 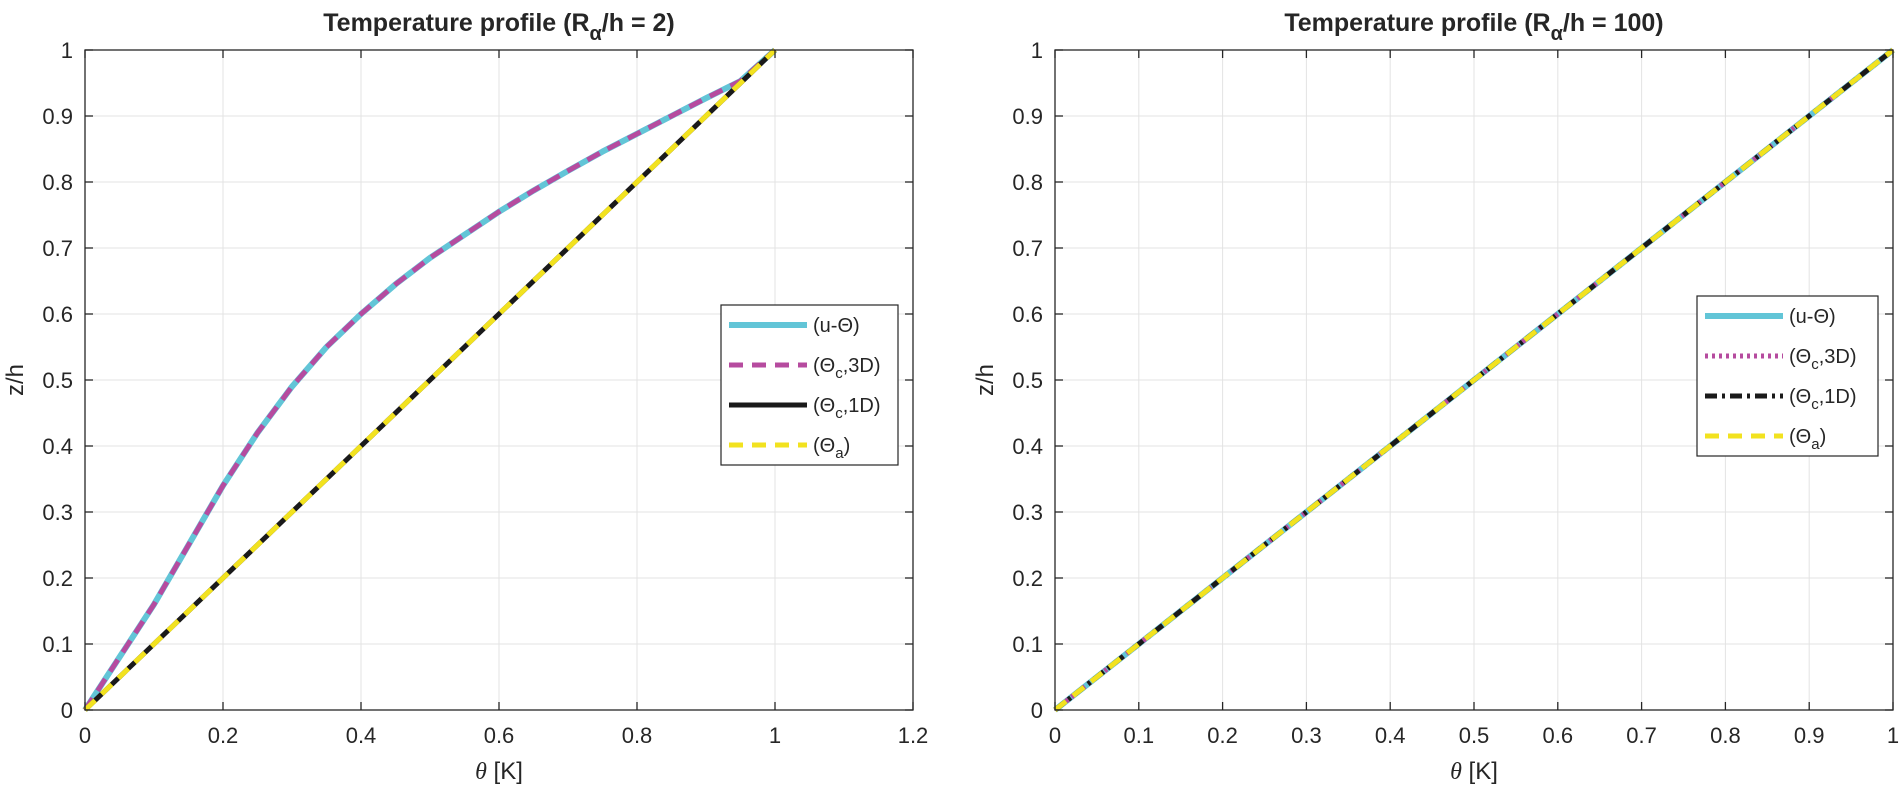 What do you see at coordinates (1306, 735) in the screenshot?
I see `x-tick-label: 0.3` at bounding box center [1306, 735].